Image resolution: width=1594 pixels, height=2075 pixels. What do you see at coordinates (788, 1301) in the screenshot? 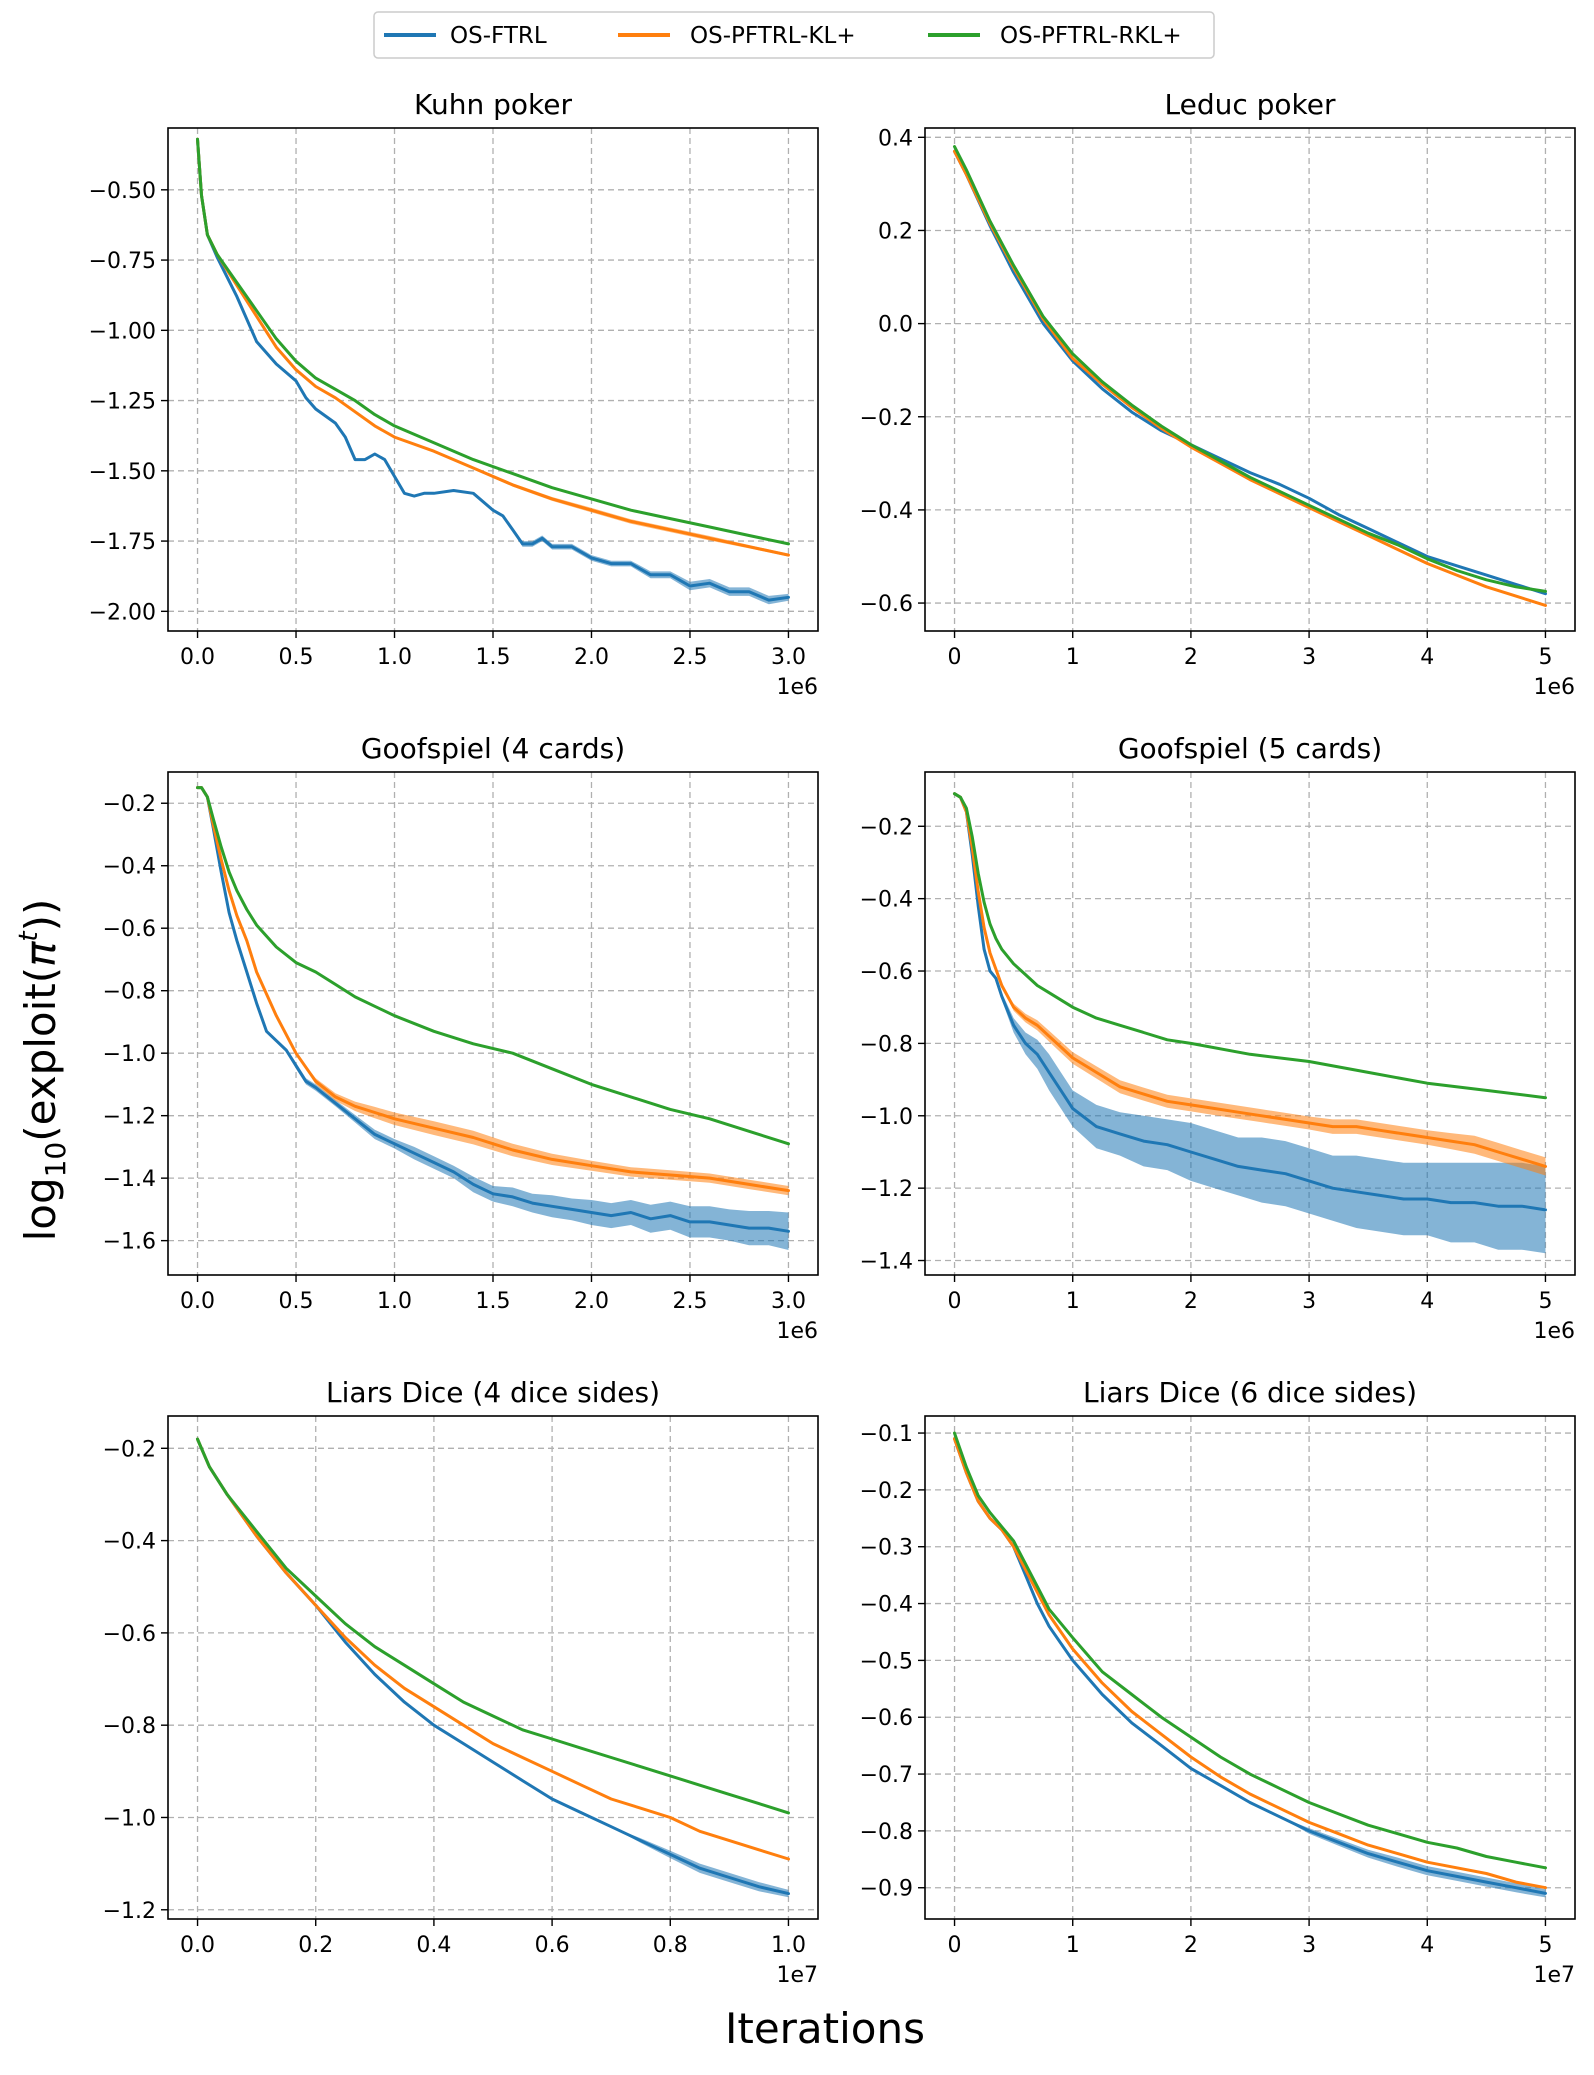
I see `x-tick-label: 3.0` at bounding box center [788, 1301].